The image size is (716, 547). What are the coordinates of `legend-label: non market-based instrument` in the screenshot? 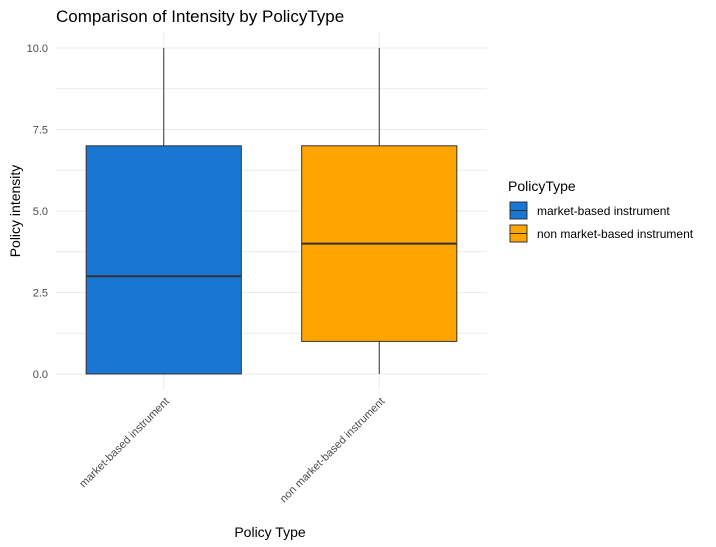 It's located at (615, 234).